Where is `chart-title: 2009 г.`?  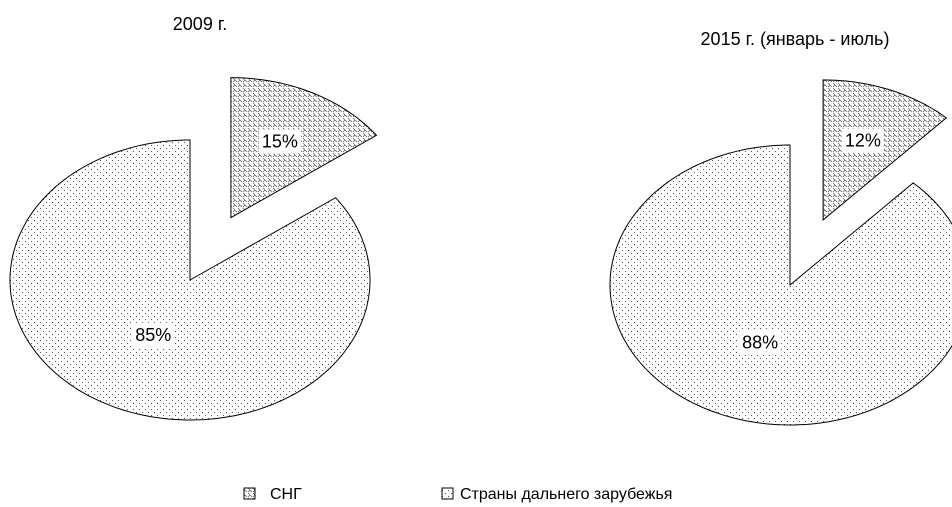
chart-title: 2009 г. is located at coordinates (200, 24).